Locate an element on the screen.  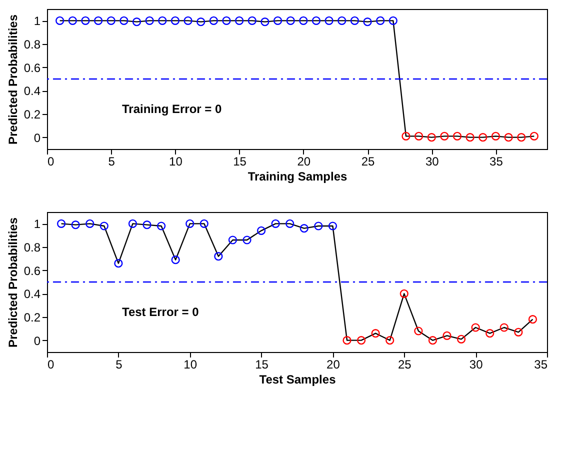
x-tick-label: 10 is located at coordinates (176, 161).